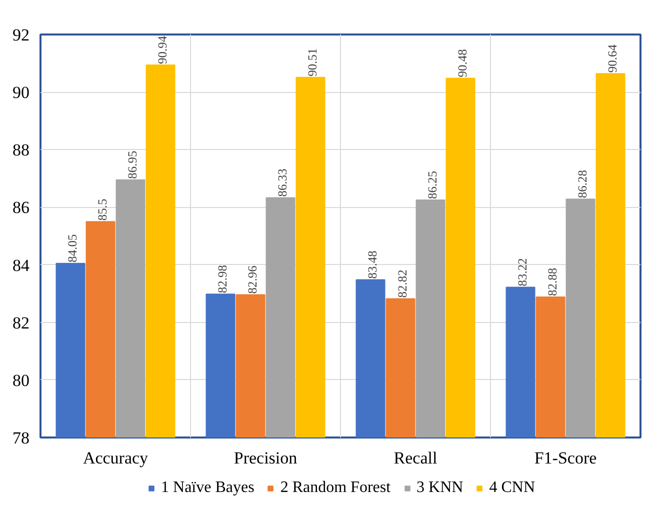 This screenshot has height=522, width=669. Describe the element at coordinates (21, 438) in the screenshot. I see `y-tick-label: 78` at that location.